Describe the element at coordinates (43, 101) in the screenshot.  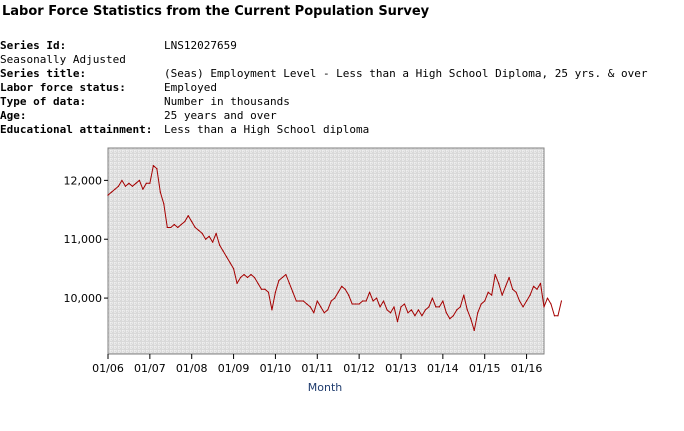
I see `metadata-label: Type of data:` at that location.